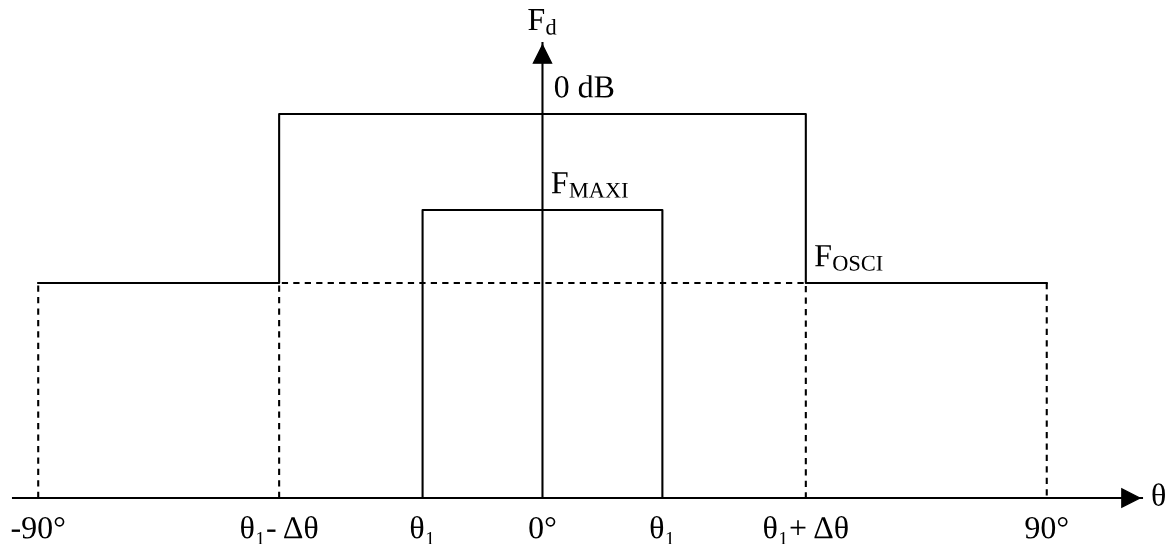 This screenshot has height=544, width=1169. What do you see at coordinates (1046, 527) in the screenshot?
I see `x-tick-label: 90°` at bounding box center [1046, 527].